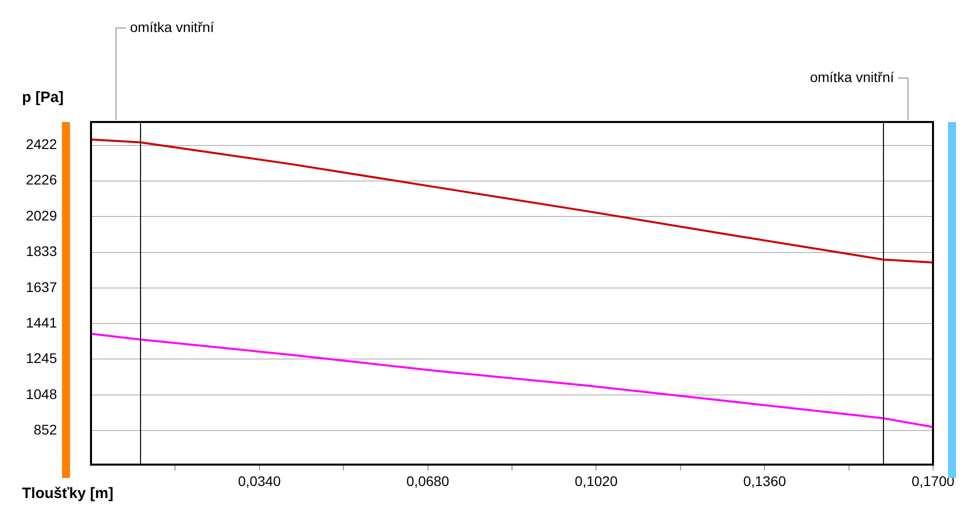  What do you see at coordinates (596, 480) in the screenshot?
I see `x-tick-label: 0,1020` at bounding box center [596, 480].